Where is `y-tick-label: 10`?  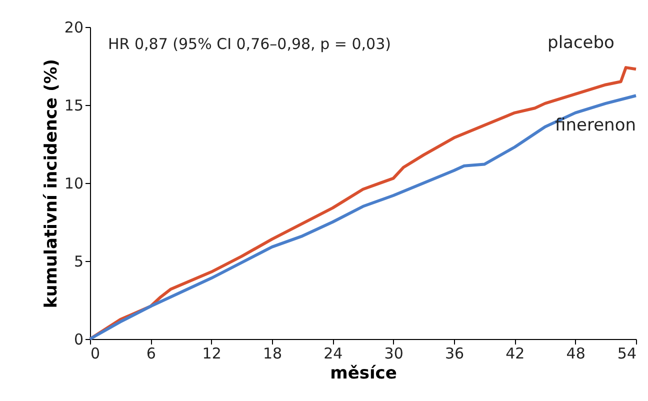 y-tick-label: 10 is located at coordinates (74, 183).